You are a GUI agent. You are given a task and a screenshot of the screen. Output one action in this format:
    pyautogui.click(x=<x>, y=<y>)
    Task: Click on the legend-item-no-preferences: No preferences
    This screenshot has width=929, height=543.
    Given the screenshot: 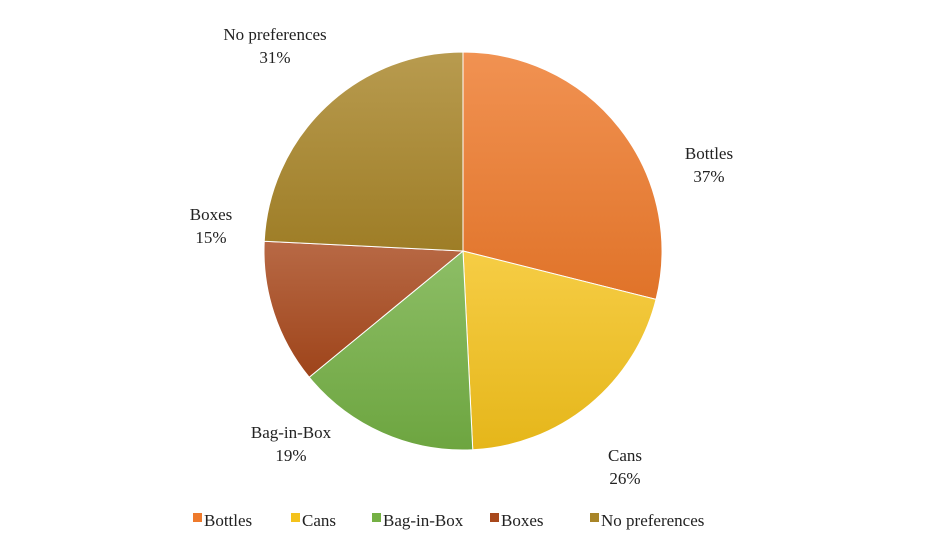 What is the action you would take?
    pyautogui.click(x=647, y=520)
    